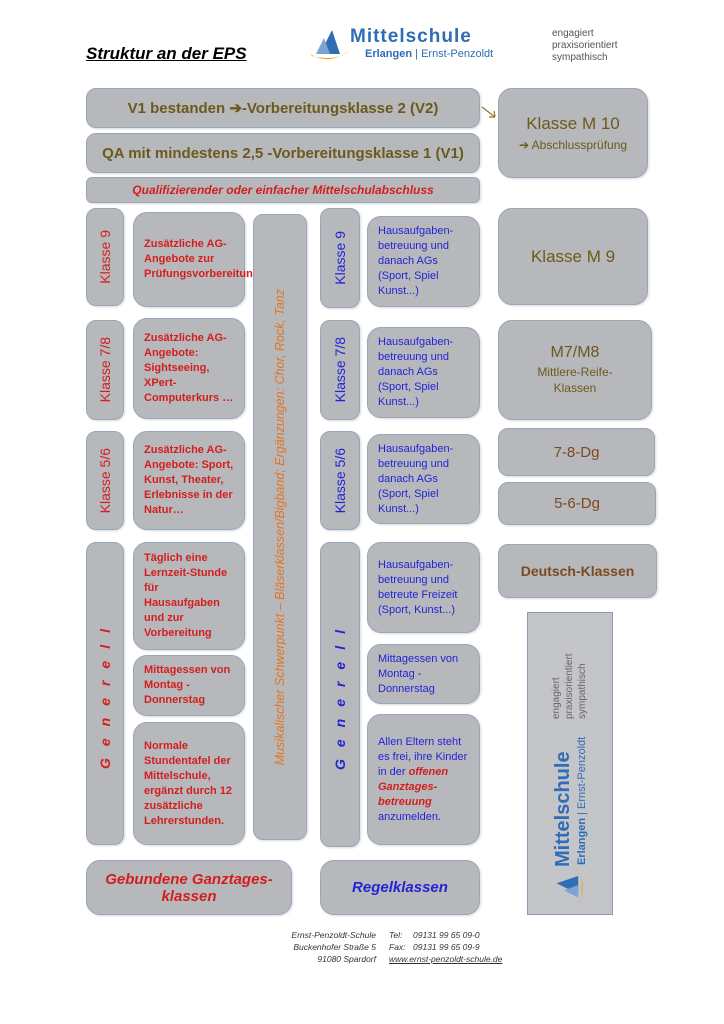 This screenshot has height=1024, width=724. What do you see at coordinates (573, 145) in the screenshot?
I see `m10-sub: ➔ Abschlussprüfung` at bounding box center [573, 145].